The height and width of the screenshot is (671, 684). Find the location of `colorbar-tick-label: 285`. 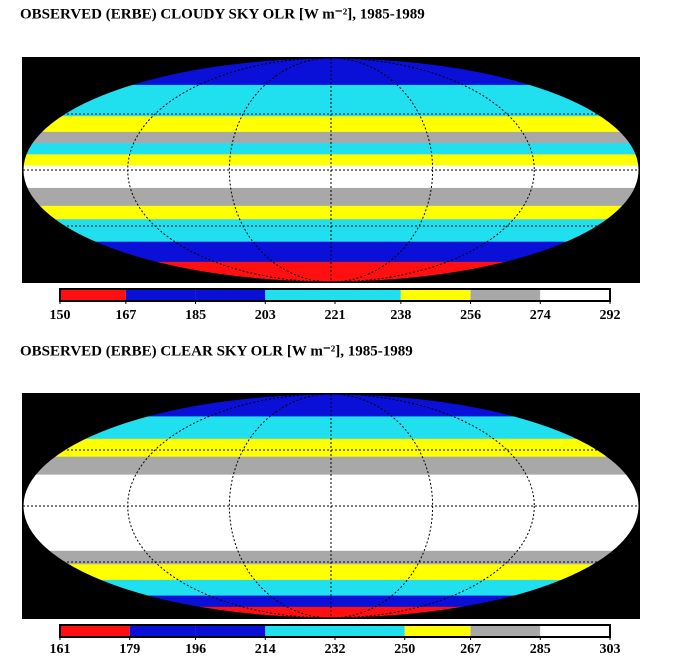

colorbar-tick-label: 285 is located at coordinates (540, 649).